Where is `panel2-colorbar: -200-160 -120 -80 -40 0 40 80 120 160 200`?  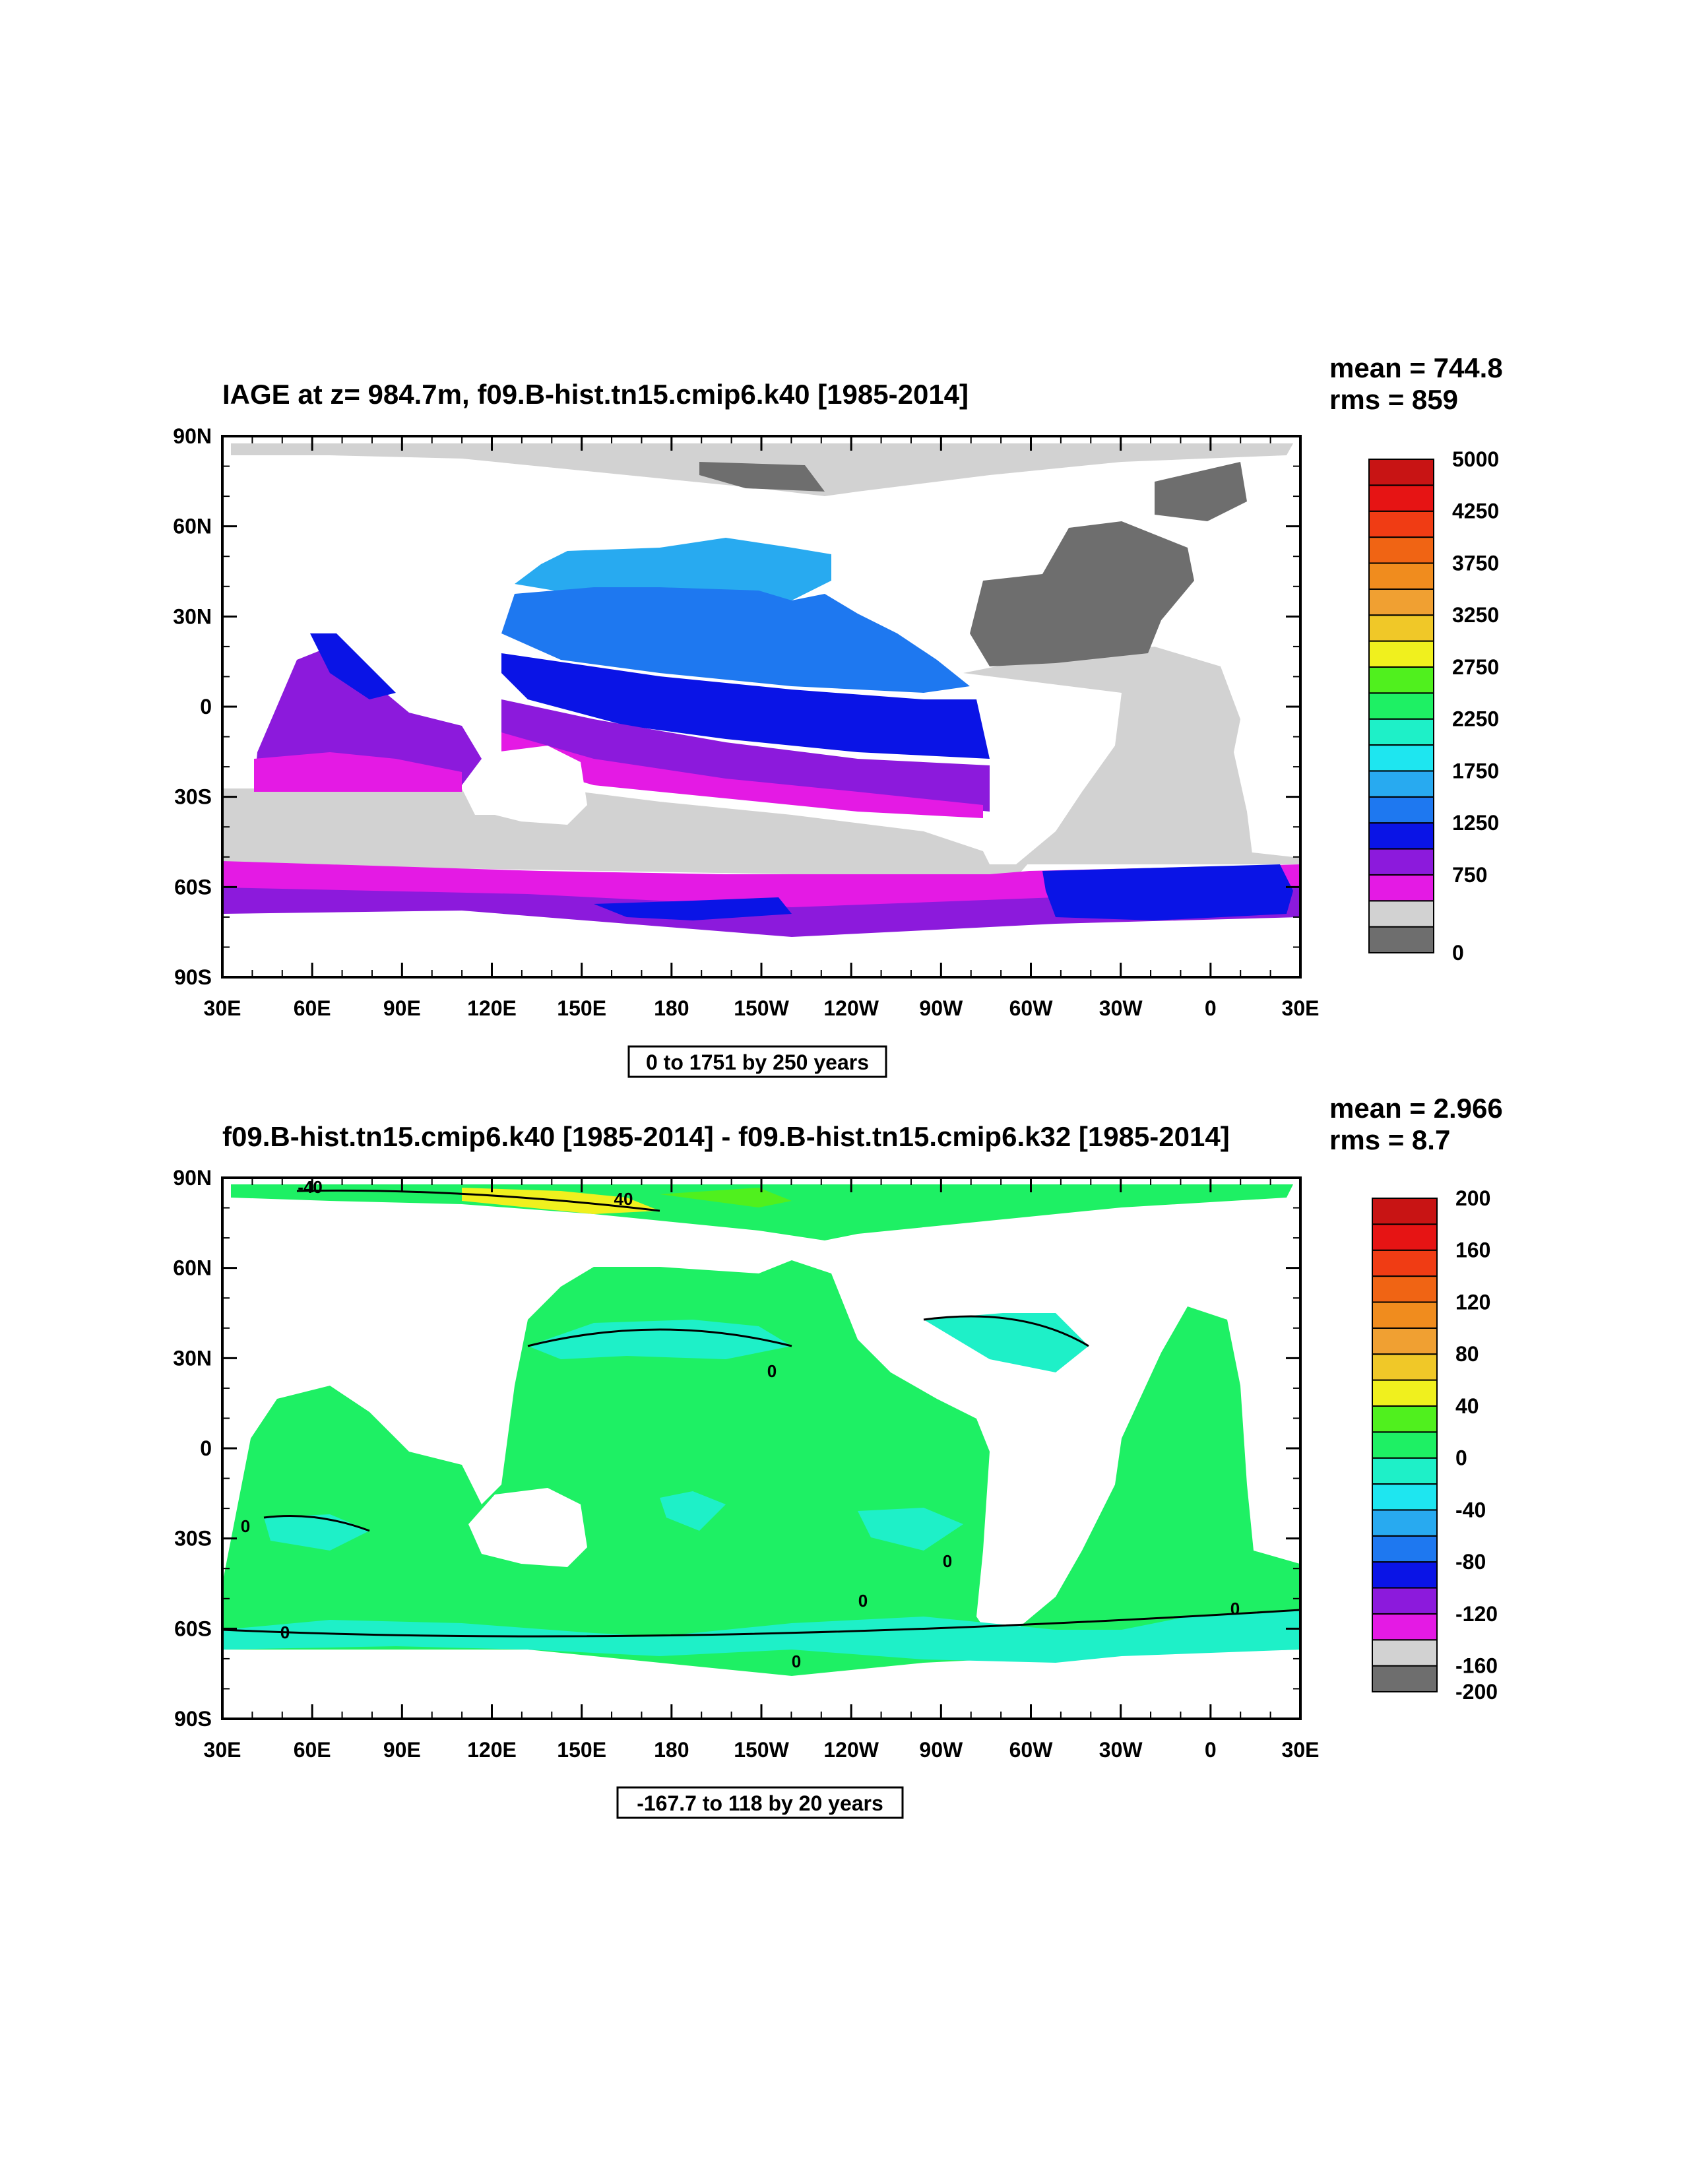
panel2-colorbar: -200-160 -120 -80 -40 0 40 80 120 160 200 is located at coordinates (1435, 1445).